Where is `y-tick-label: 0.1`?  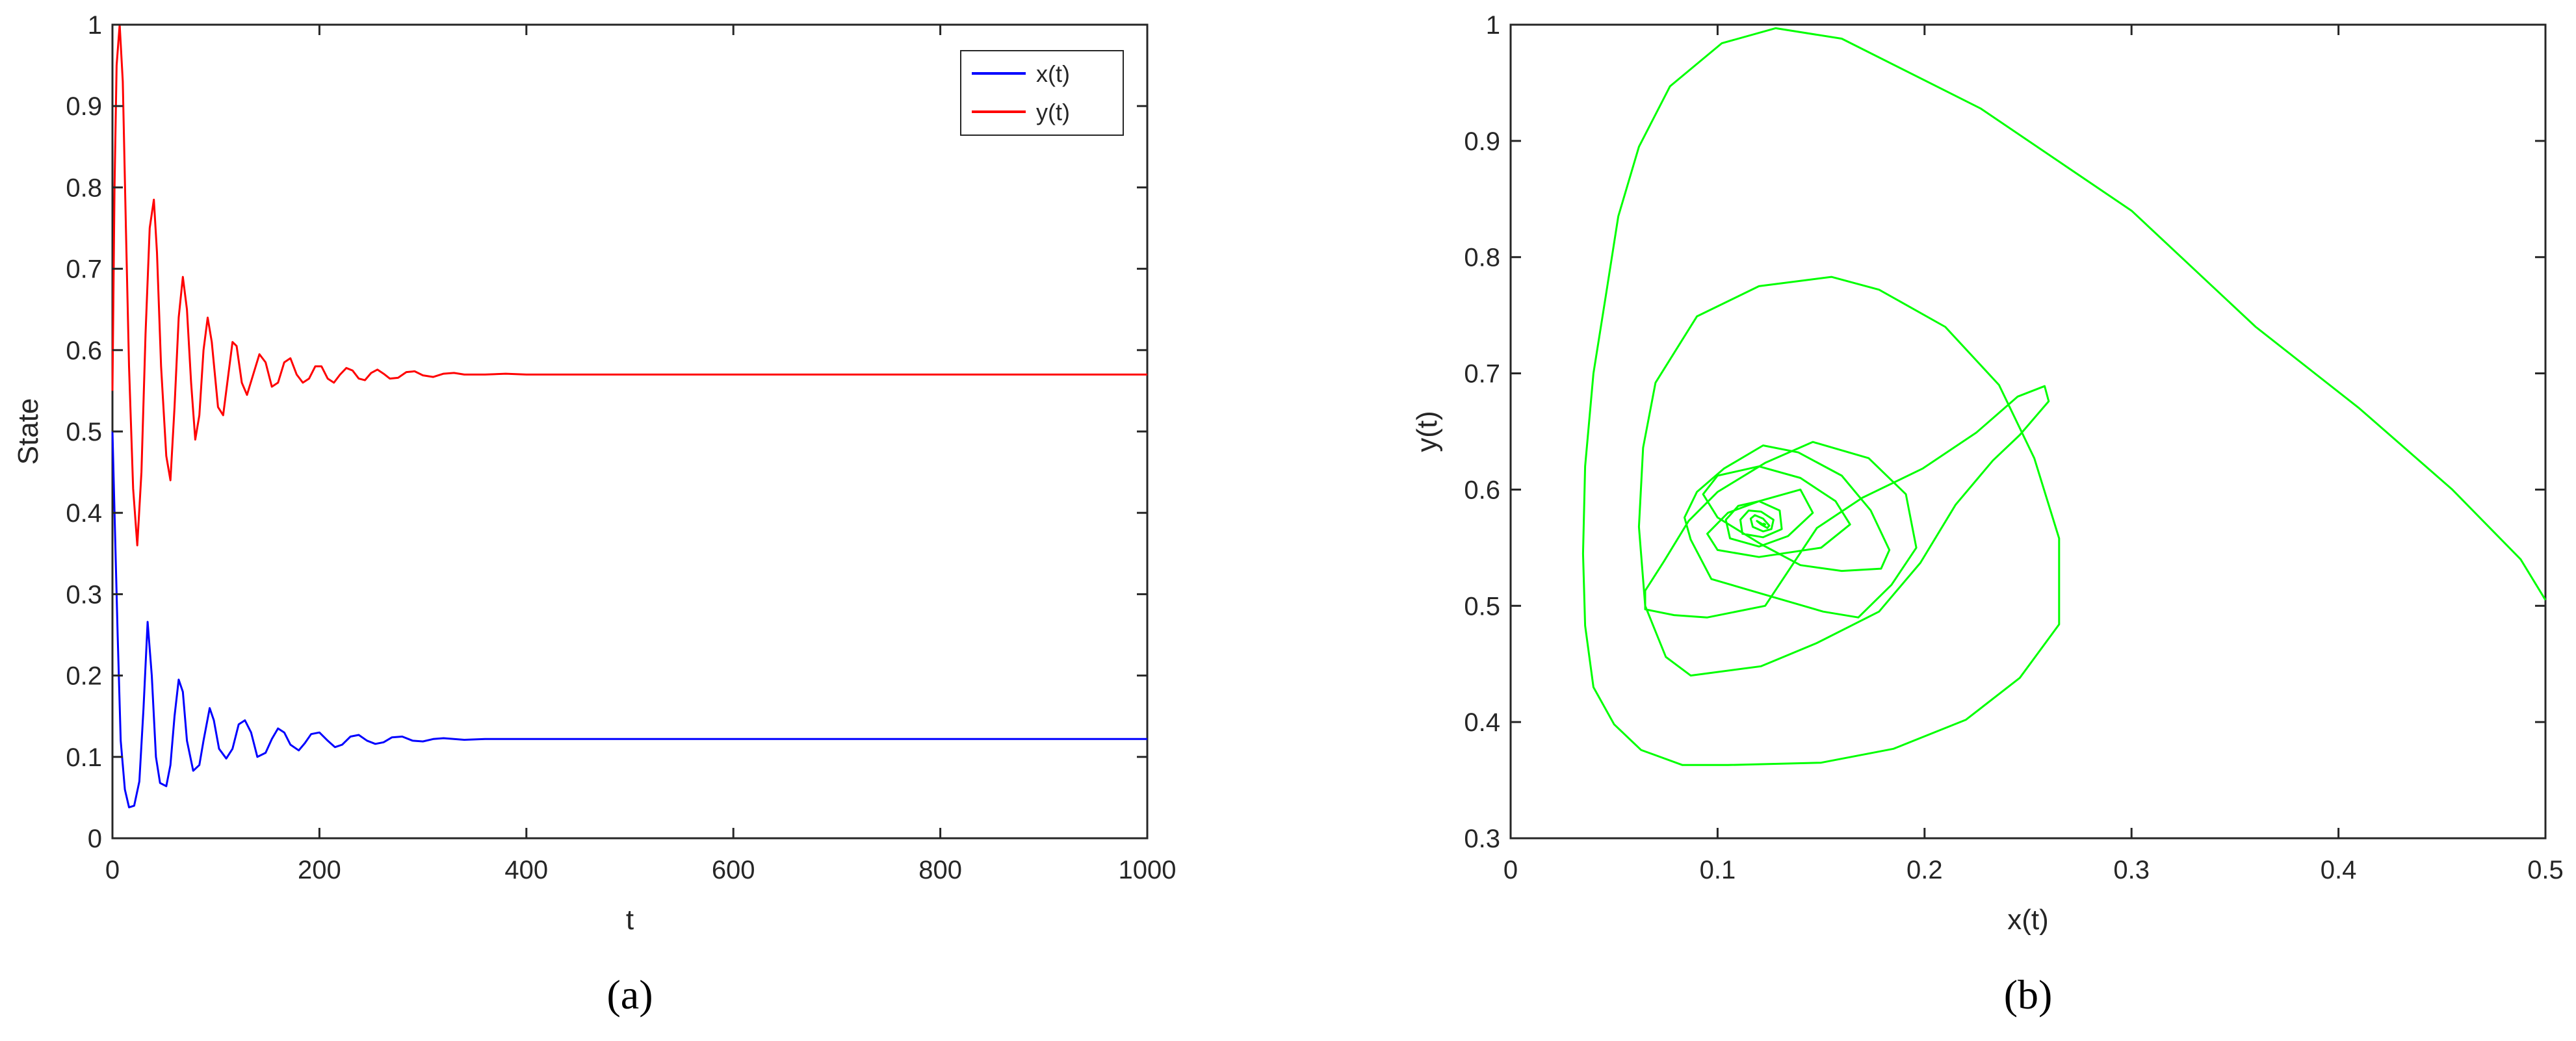
y-tick-label: 0.1 is located at coordinates (84, 757).